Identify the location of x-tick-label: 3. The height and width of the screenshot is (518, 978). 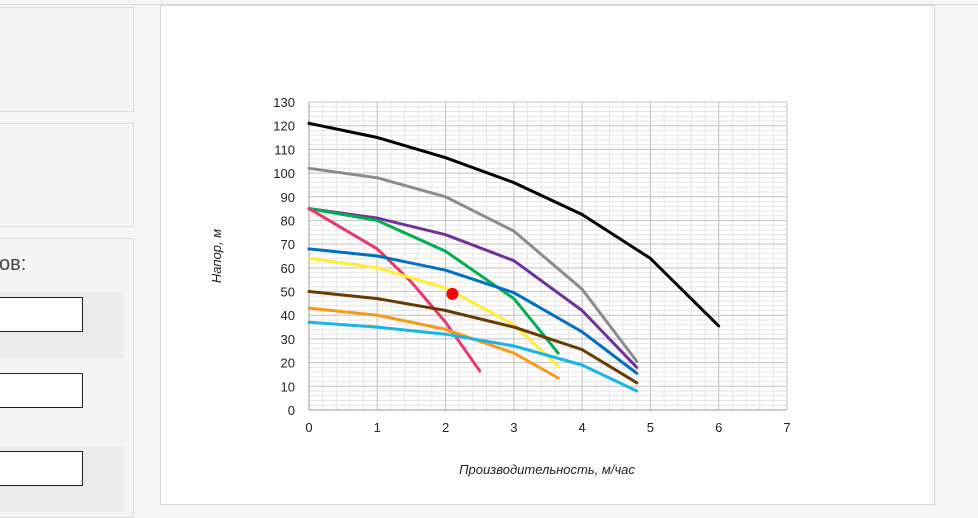
(513, 427).